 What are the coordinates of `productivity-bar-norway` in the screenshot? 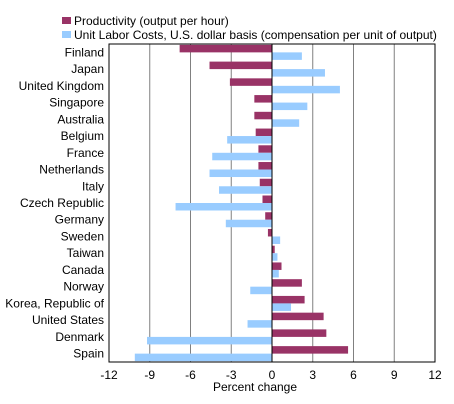 It's located at (287, 283).